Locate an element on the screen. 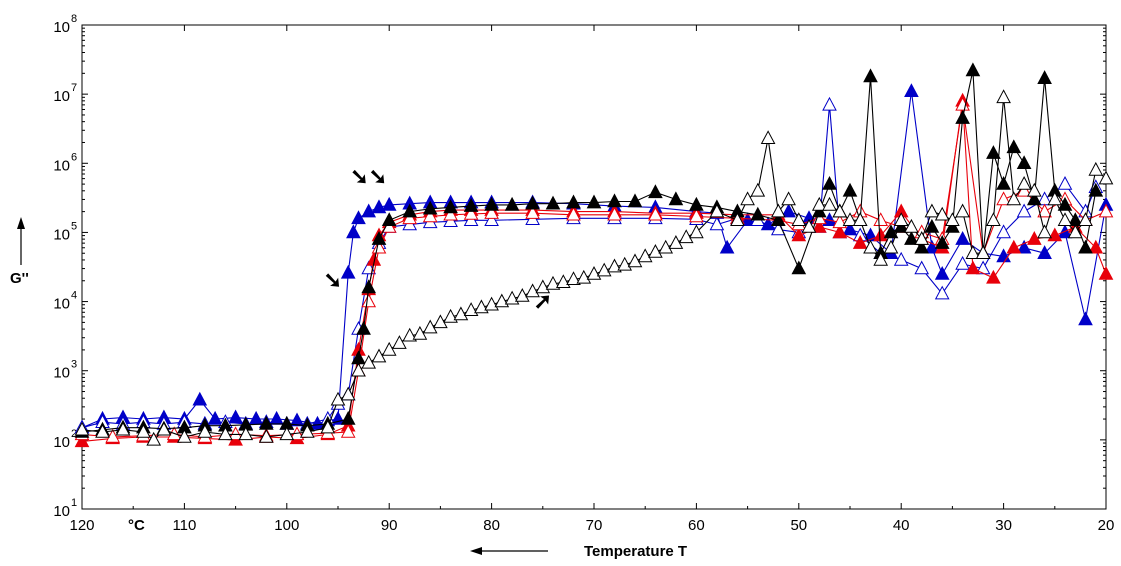 The height and width of the screenshot is (566, 1121). y-axis-label: G'' is located at coordinates (19, 278).